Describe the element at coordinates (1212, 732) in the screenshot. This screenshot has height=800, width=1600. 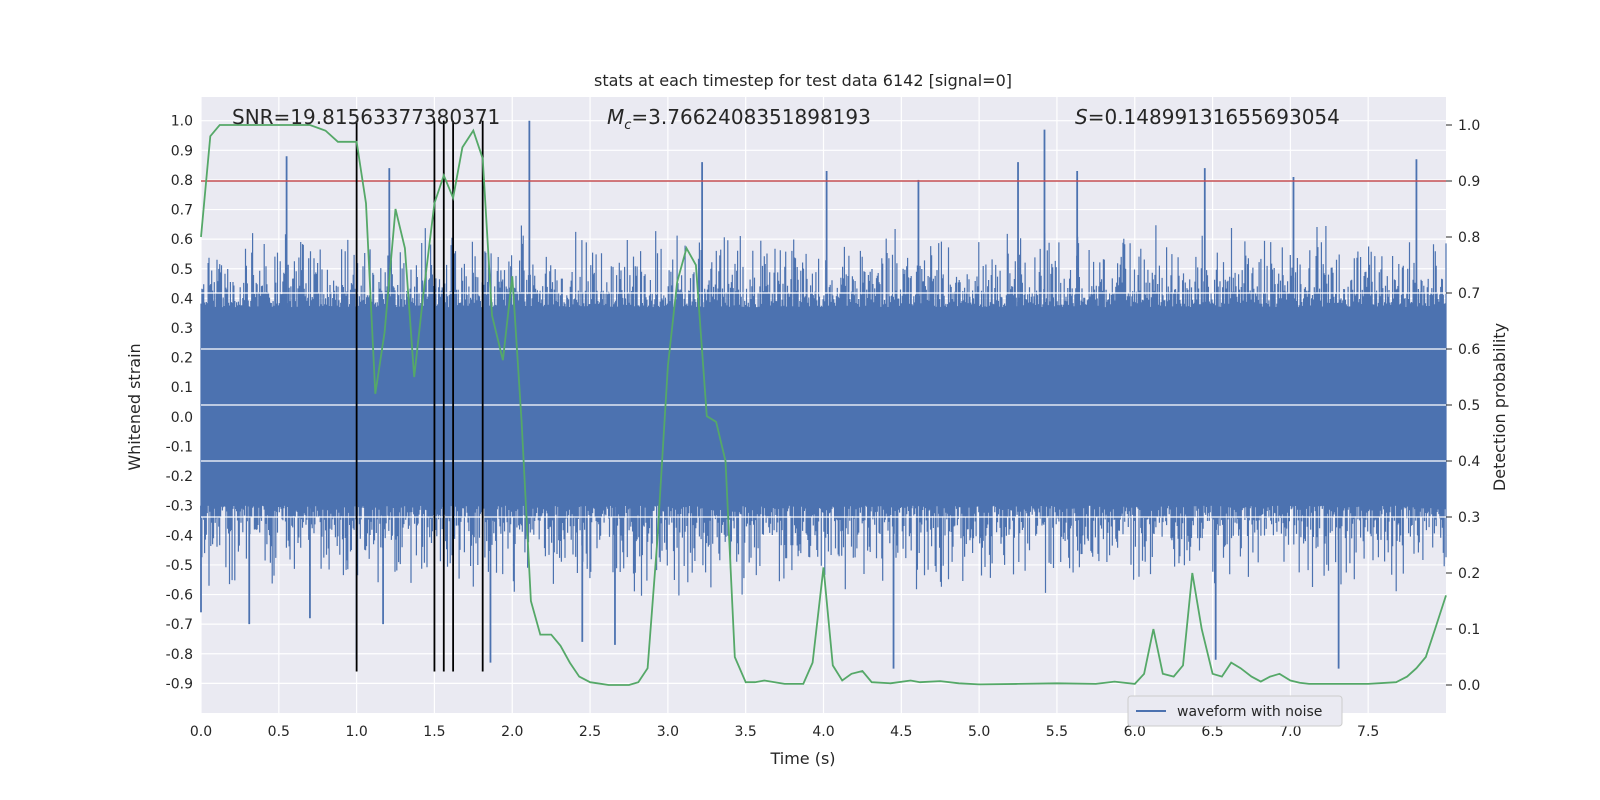
I see `x-tick-label: 6.5` at that location.